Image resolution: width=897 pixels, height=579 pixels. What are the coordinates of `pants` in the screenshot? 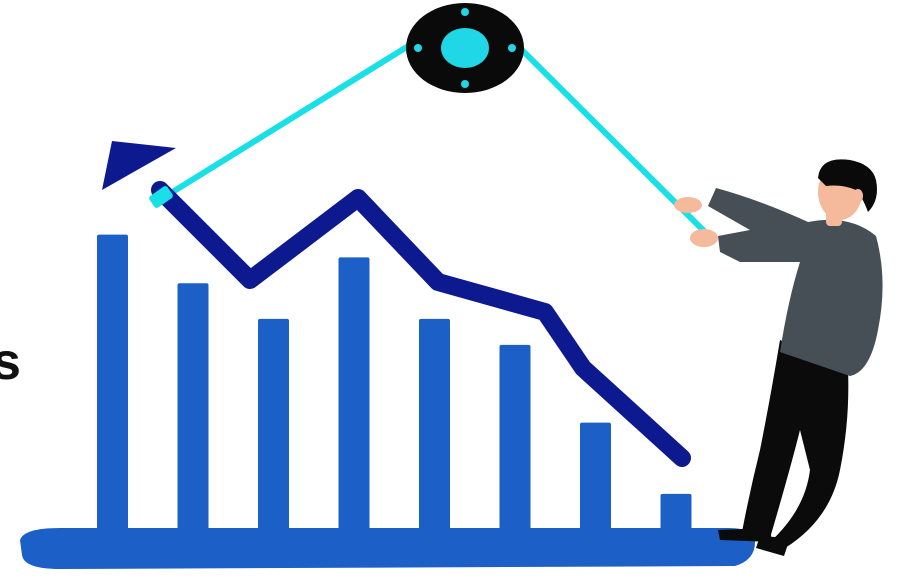 It's located at (795, 444).